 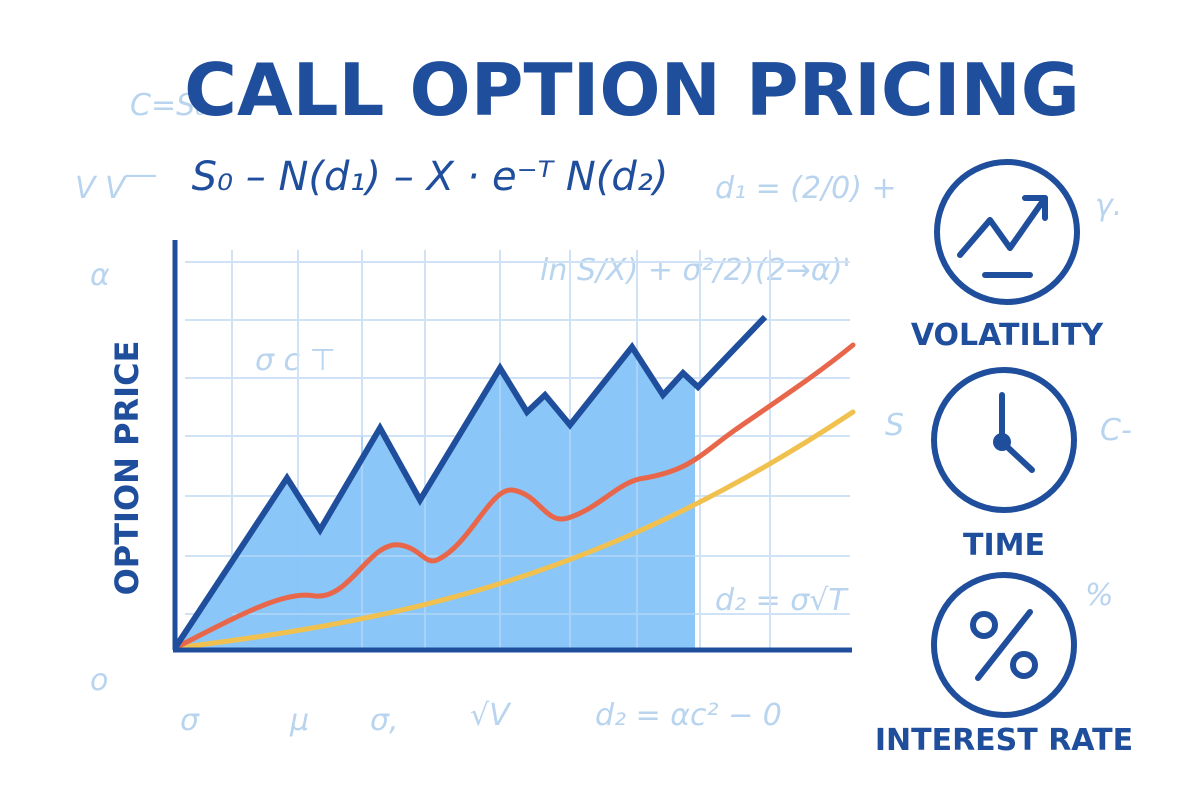 What do you see at coordinates (806, 188) in the screenshot?
I see `background-note: d₁ = (2/0) +` at bounding box center [806, 188].